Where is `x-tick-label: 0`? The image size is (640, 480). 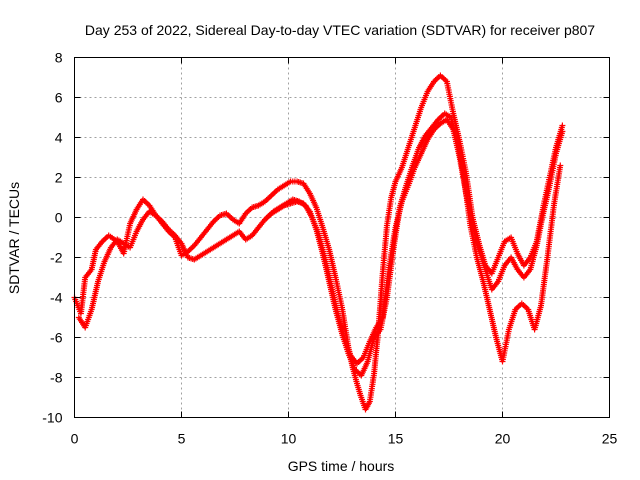 x-tick-label: 0 is located at coordinates (75, 439).